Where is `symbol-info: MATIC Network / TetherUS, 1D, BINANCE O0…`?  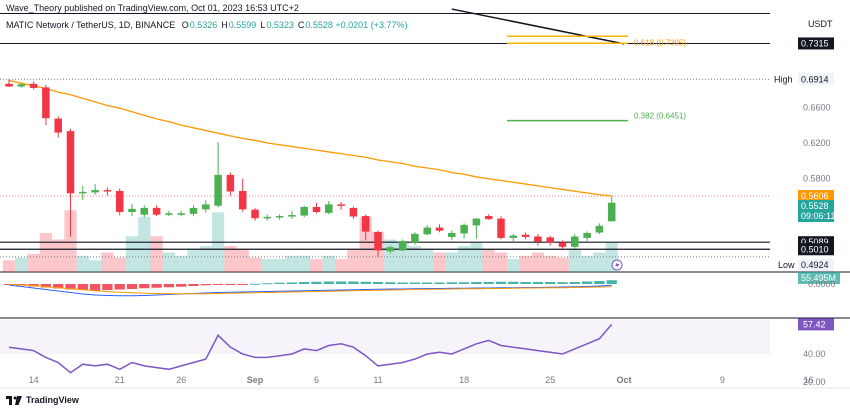 symbol-info: MATIC Network / TetherUS, 1D, BINANCE O0… is located at coordinates (206, 25).